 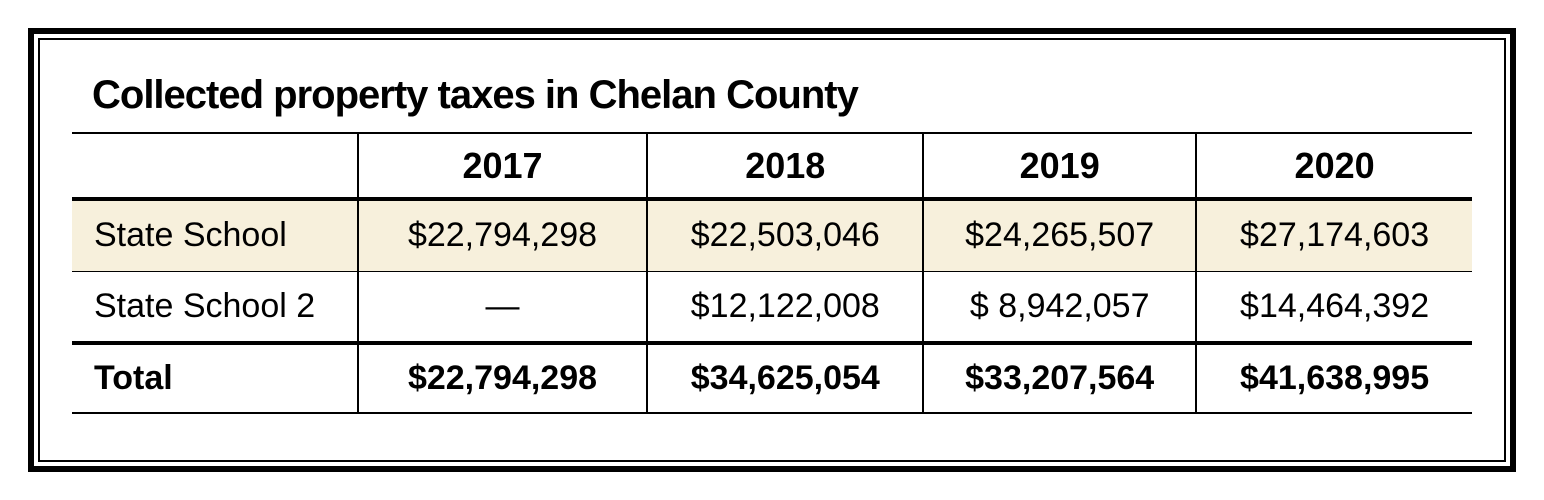 What do you see at coordinates (785, 377) in the screenshot?
I see `value-cell: $34,625,054` at bounding box center [785, 377].